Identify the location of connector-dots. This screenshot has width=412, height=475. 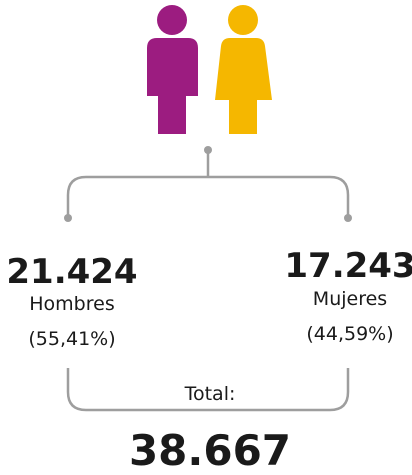
(208, 184).